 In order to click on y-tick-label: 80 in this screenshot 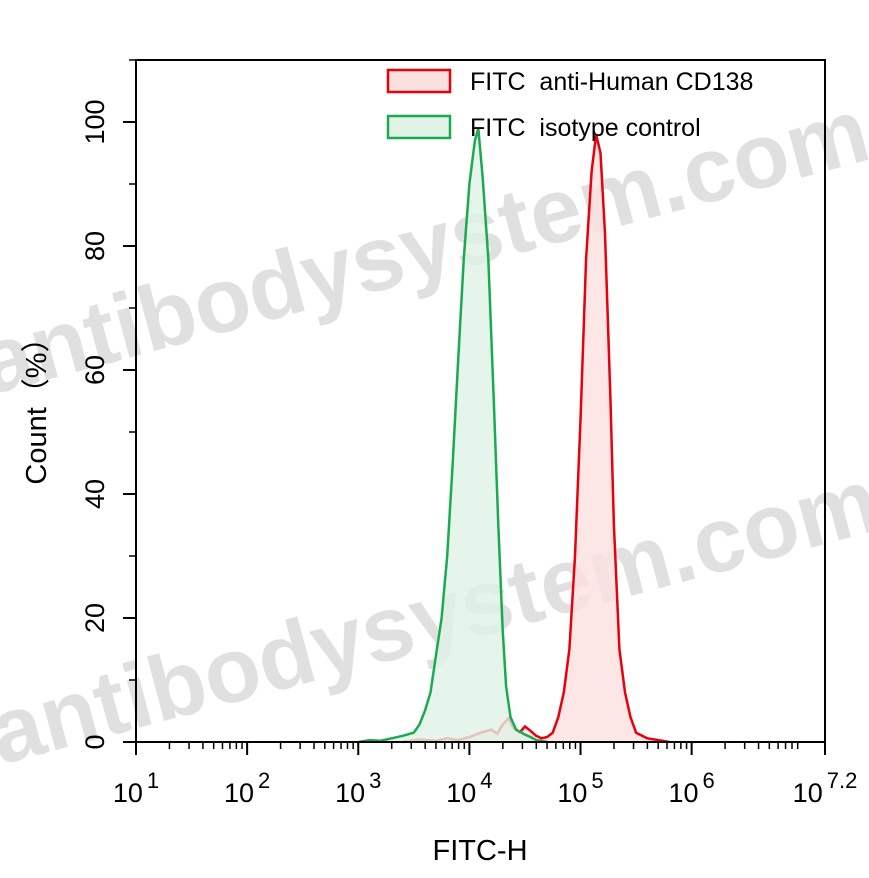, I will do `click(95, 246)`.